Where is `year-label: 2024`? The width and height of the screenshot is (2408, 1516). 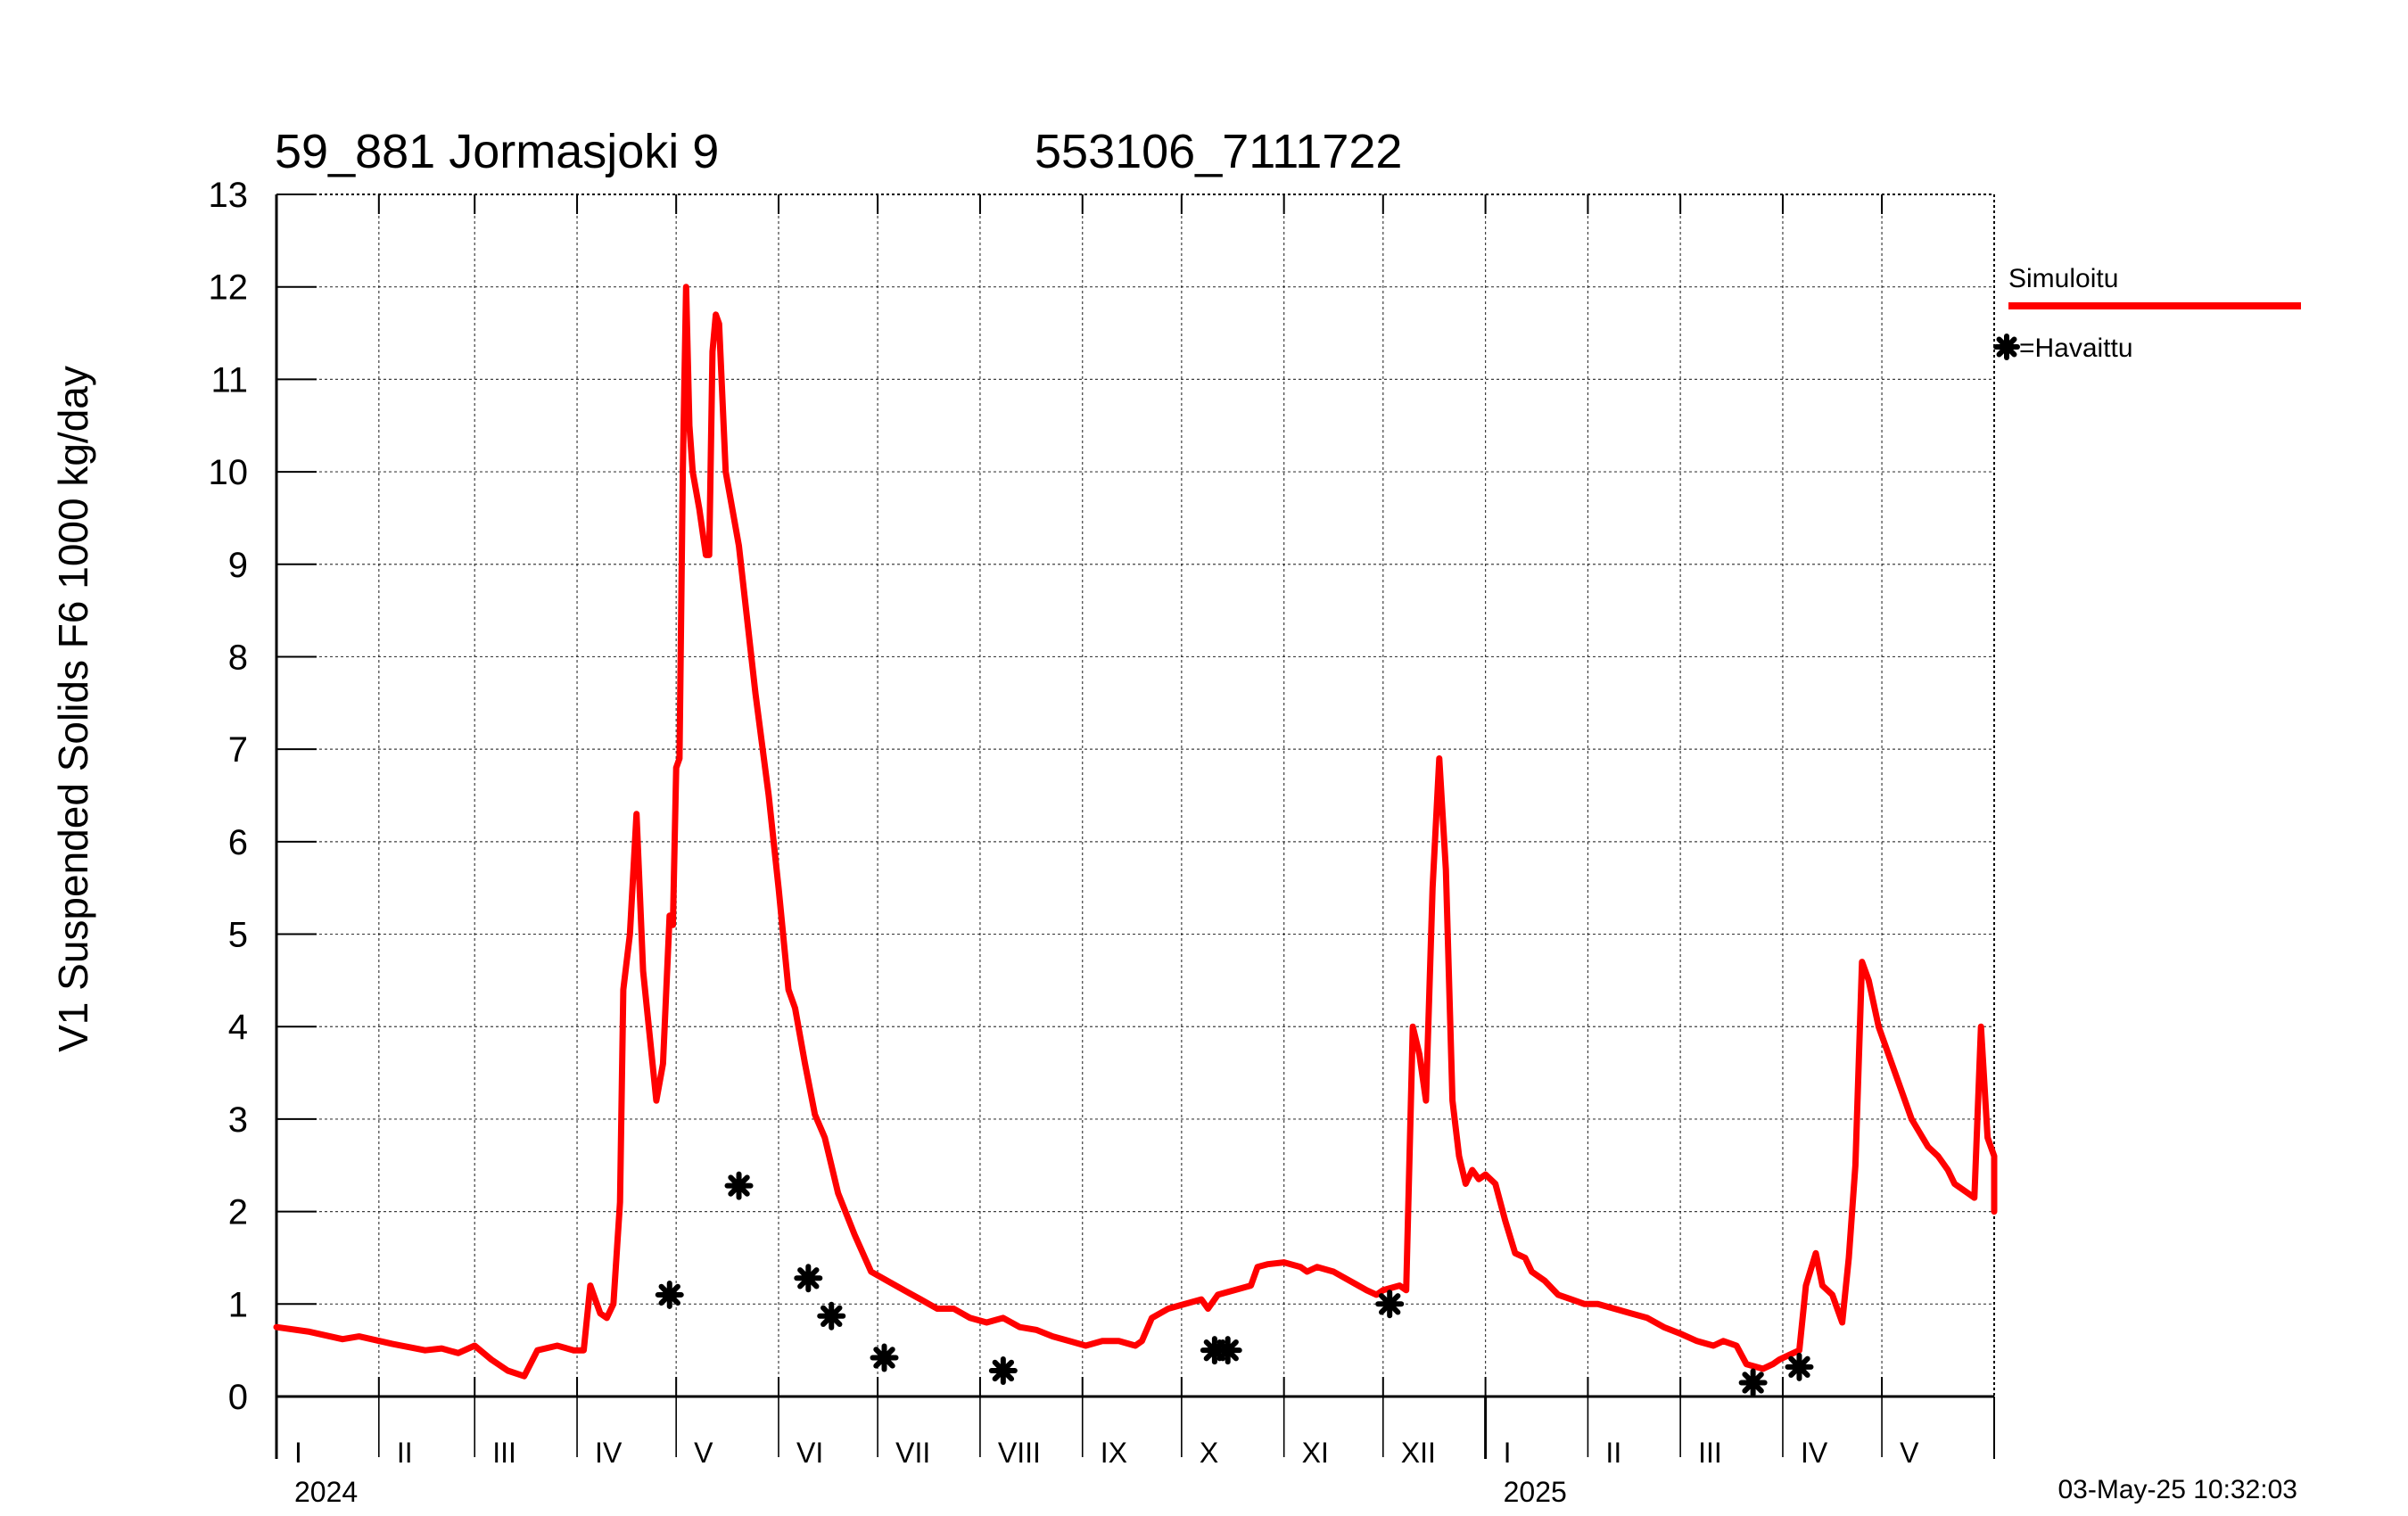
year-label: 2024 is located at coordinates (326, 1492).